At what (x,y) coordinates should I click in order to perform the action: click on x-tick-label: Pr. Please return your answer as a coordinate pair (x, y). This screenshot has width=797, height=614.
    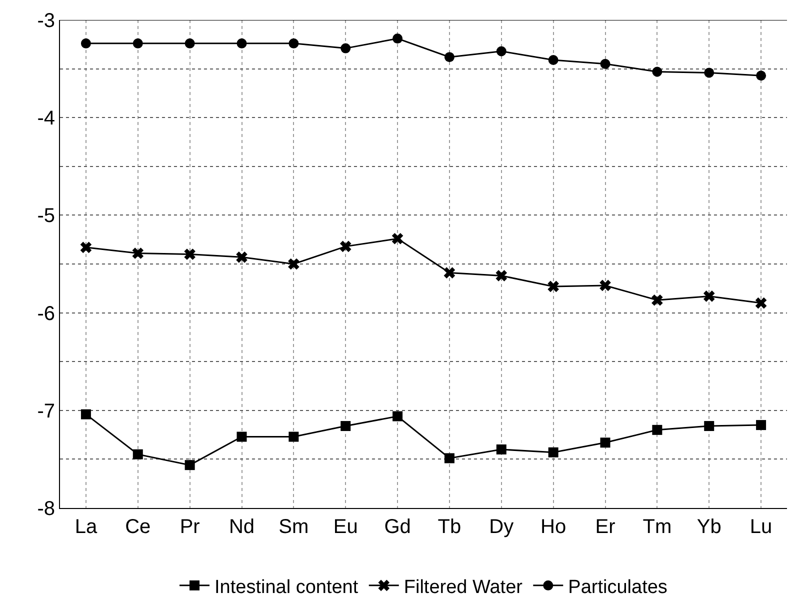
    Looking at the image, I should click on (190, 527).